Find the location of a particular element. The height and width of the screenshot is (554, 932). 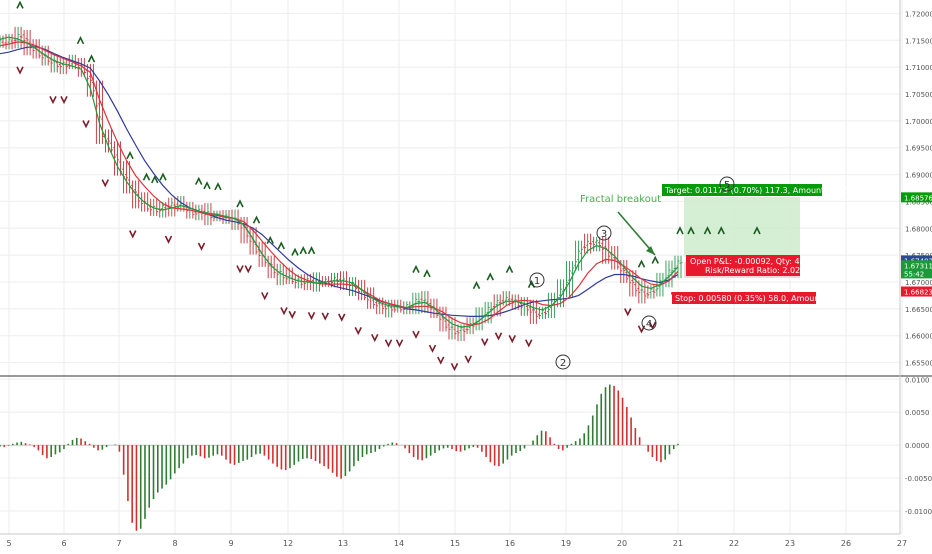

time-tick-label: 23 is located at coordinates (790, 543).